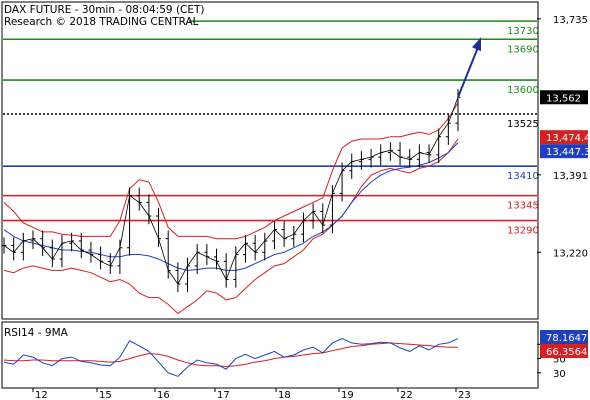 This screenshot has height=400, width=590. I want to click on x-tick-label-0: 12, so click(41, 395).